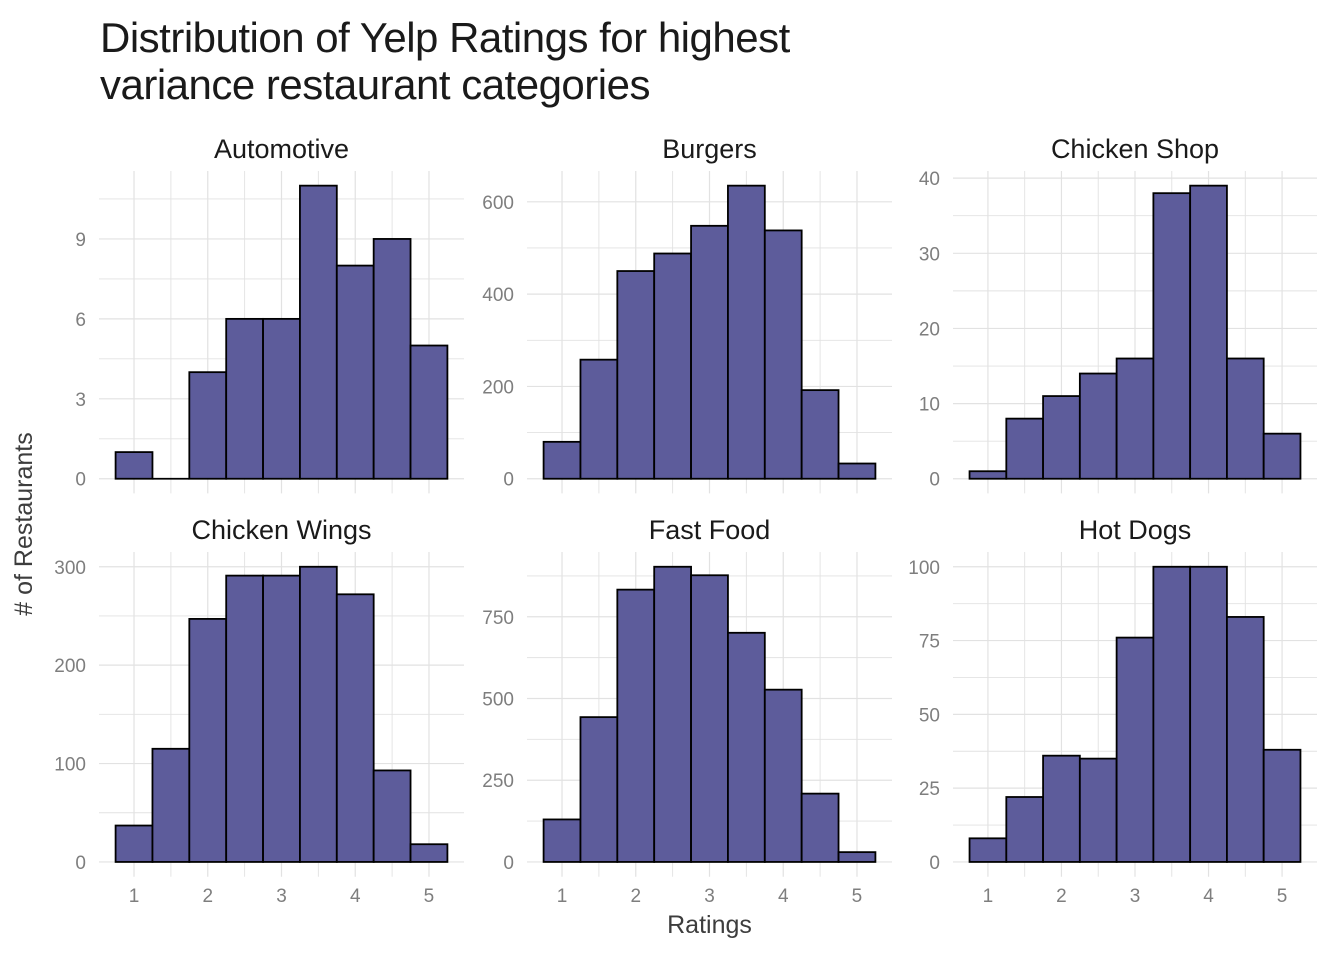 The width and height of the screenshot is (1344, 960). Describe the element at coordinates (929, 179) in the screenshot. I see `y-tick-label: 40` at that location.